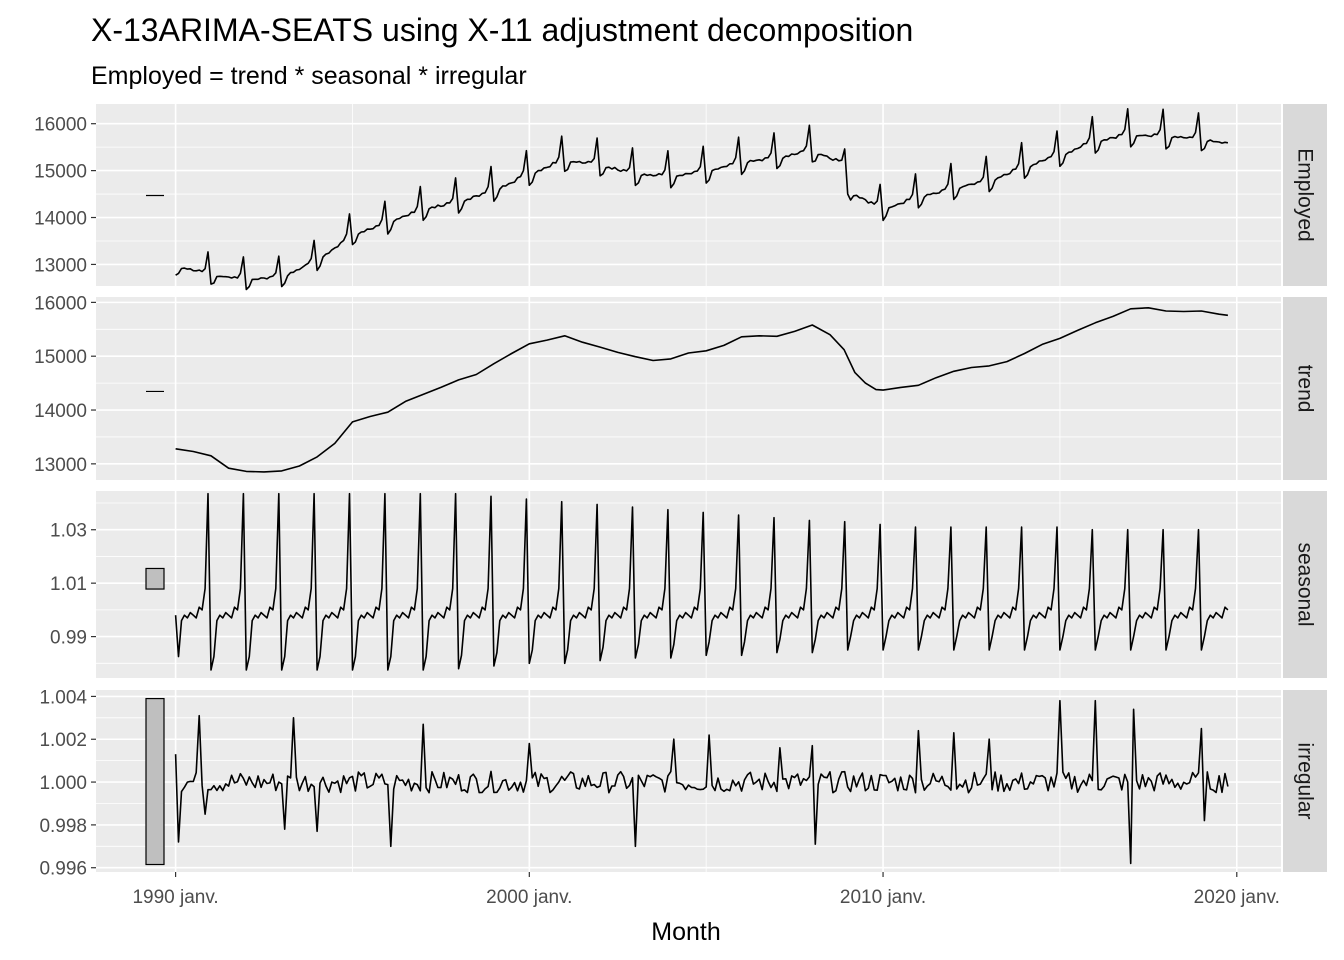 The image size is (1344, 960). I want to click on series-line-seasonal, so click(701, 581).